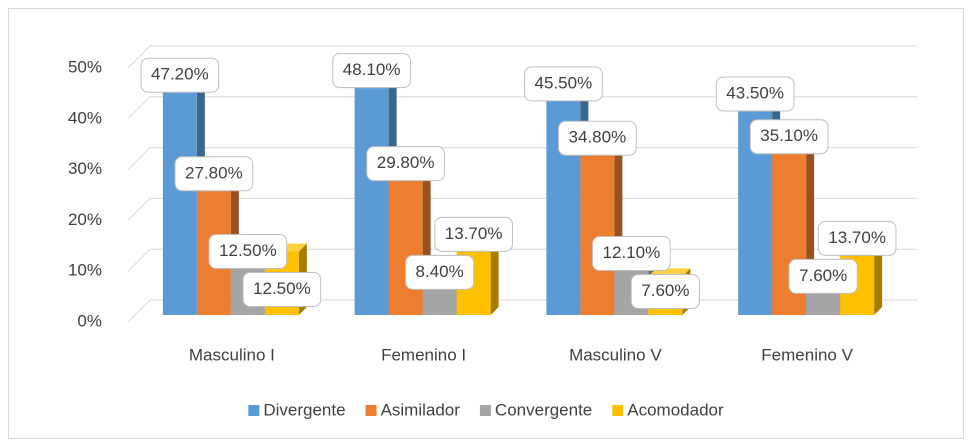  I want to click on data-label: 34.80%, so click(598, 137).